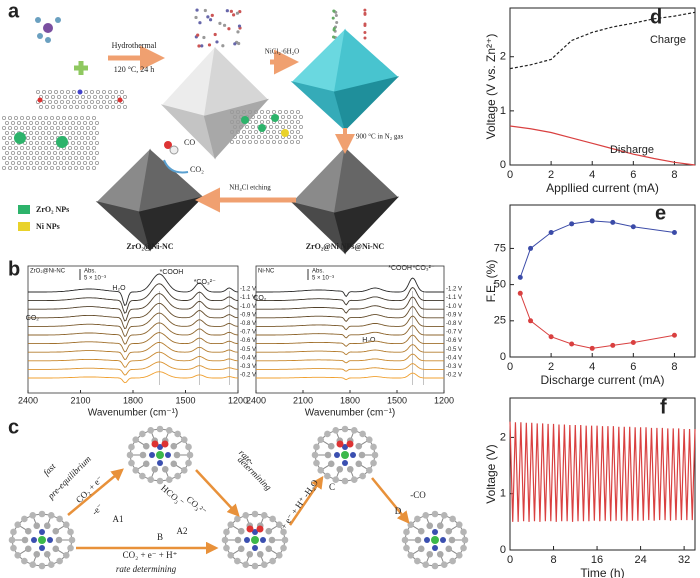  Describe the element at coordinates (418, 495) in the screenshot. I see `mechanism-text: -CO` at that location.